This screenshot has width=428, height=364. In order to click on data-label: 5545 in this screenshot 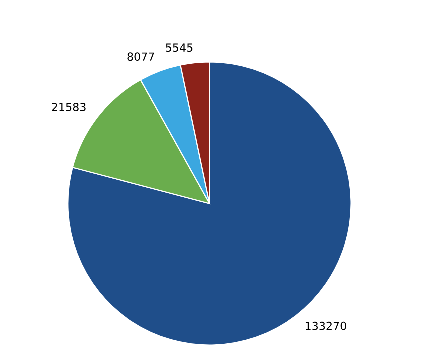, I will do `click(179, 48)`.